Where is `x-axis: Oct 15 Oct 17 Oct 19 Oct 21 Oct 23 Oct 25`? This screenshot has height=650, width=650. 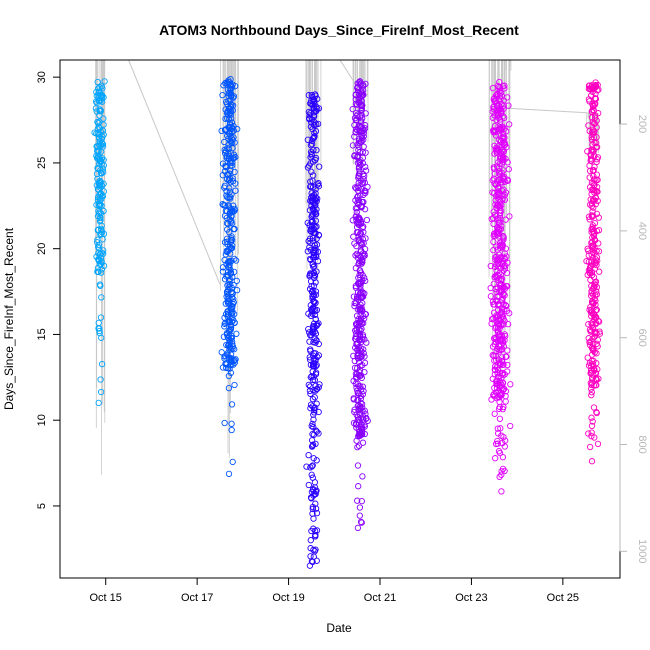 x-axis: Oct 15 Oct 17 Oct 19 Oct 21 Oct 23 Oct 25 is located at coordinates (334, 590).